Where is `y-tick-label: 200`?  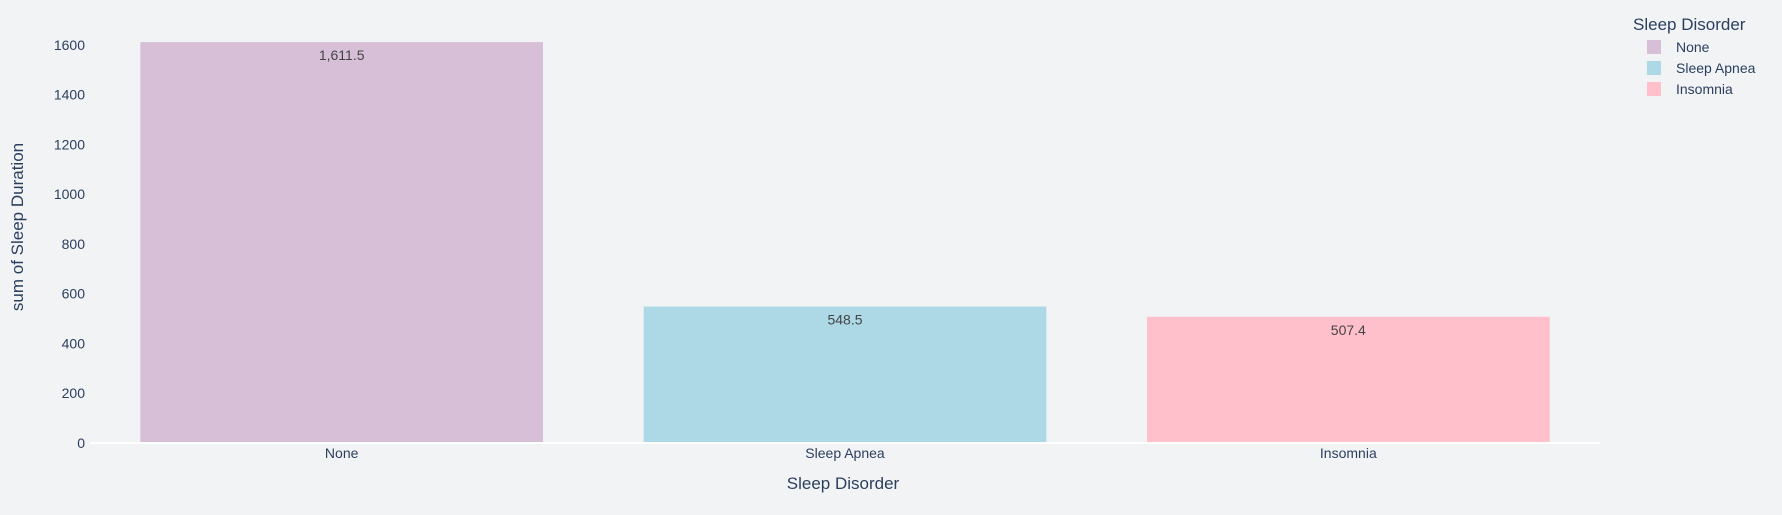 y-tick-label: 200 is located at coordinates (74, 393).